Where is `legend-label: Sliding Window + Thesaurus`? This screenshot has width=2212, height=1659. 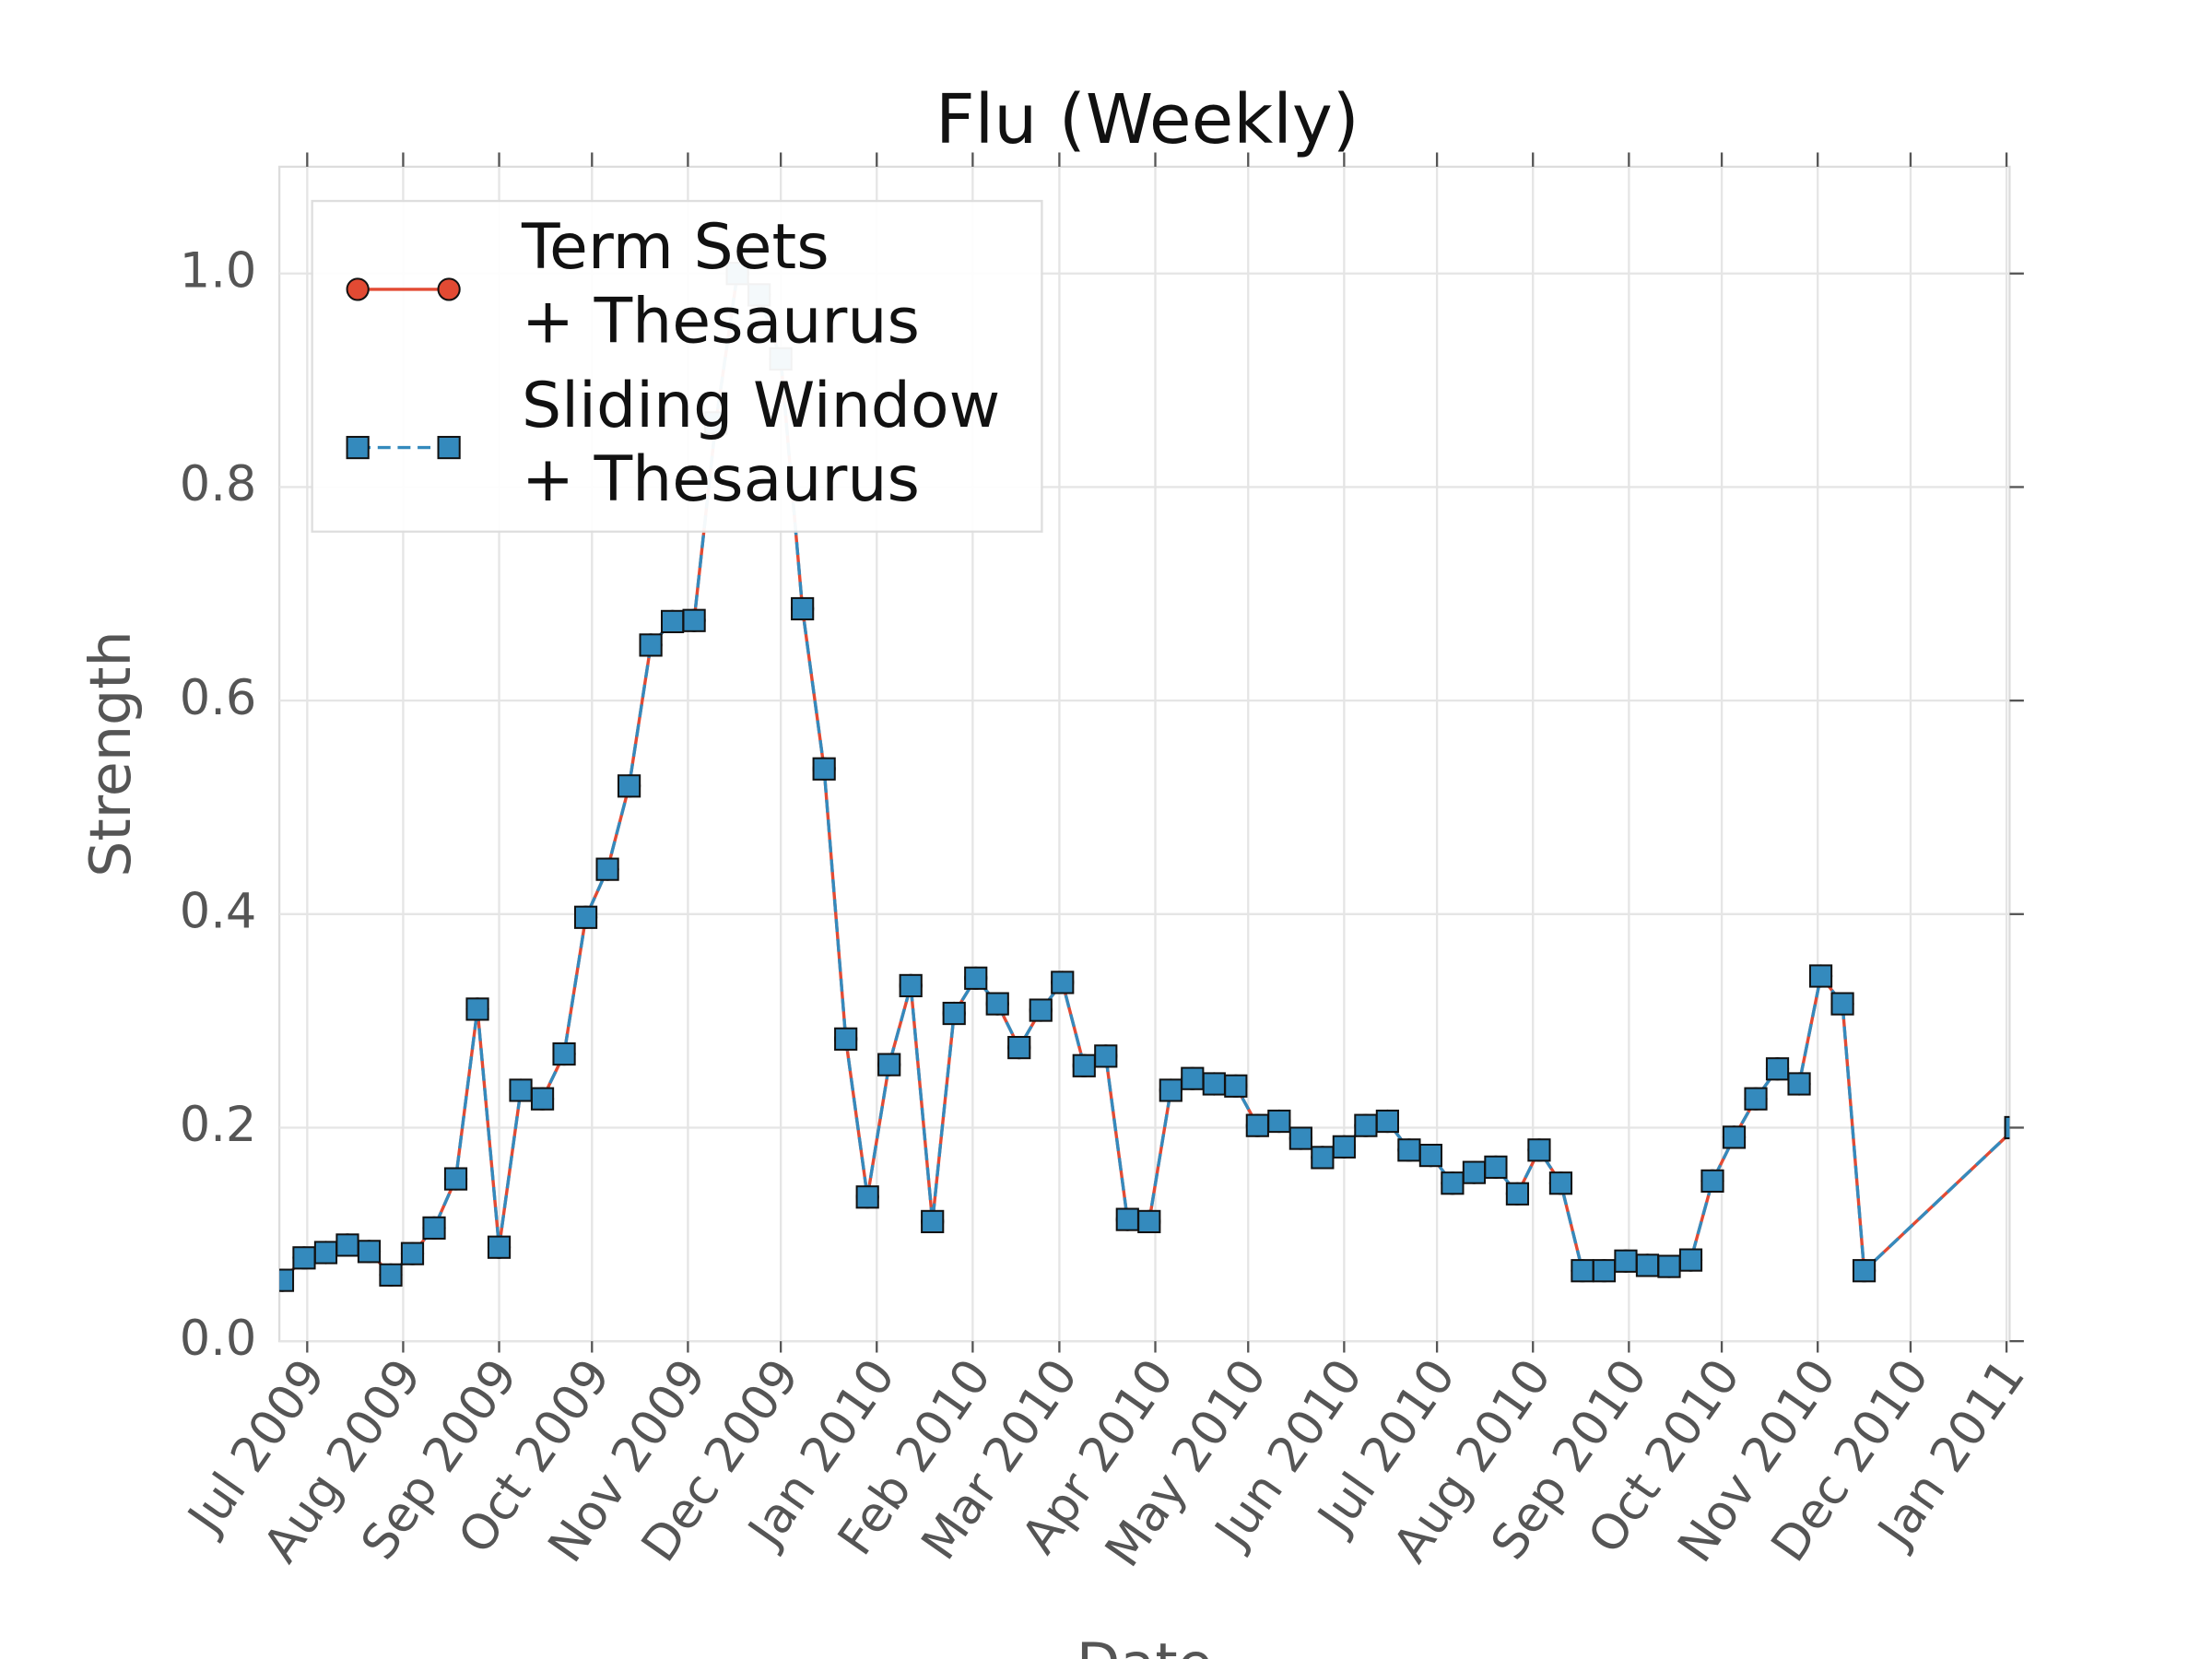 legend-label: Sliding Window + Thesaurus is located at coordinates (761, 442).